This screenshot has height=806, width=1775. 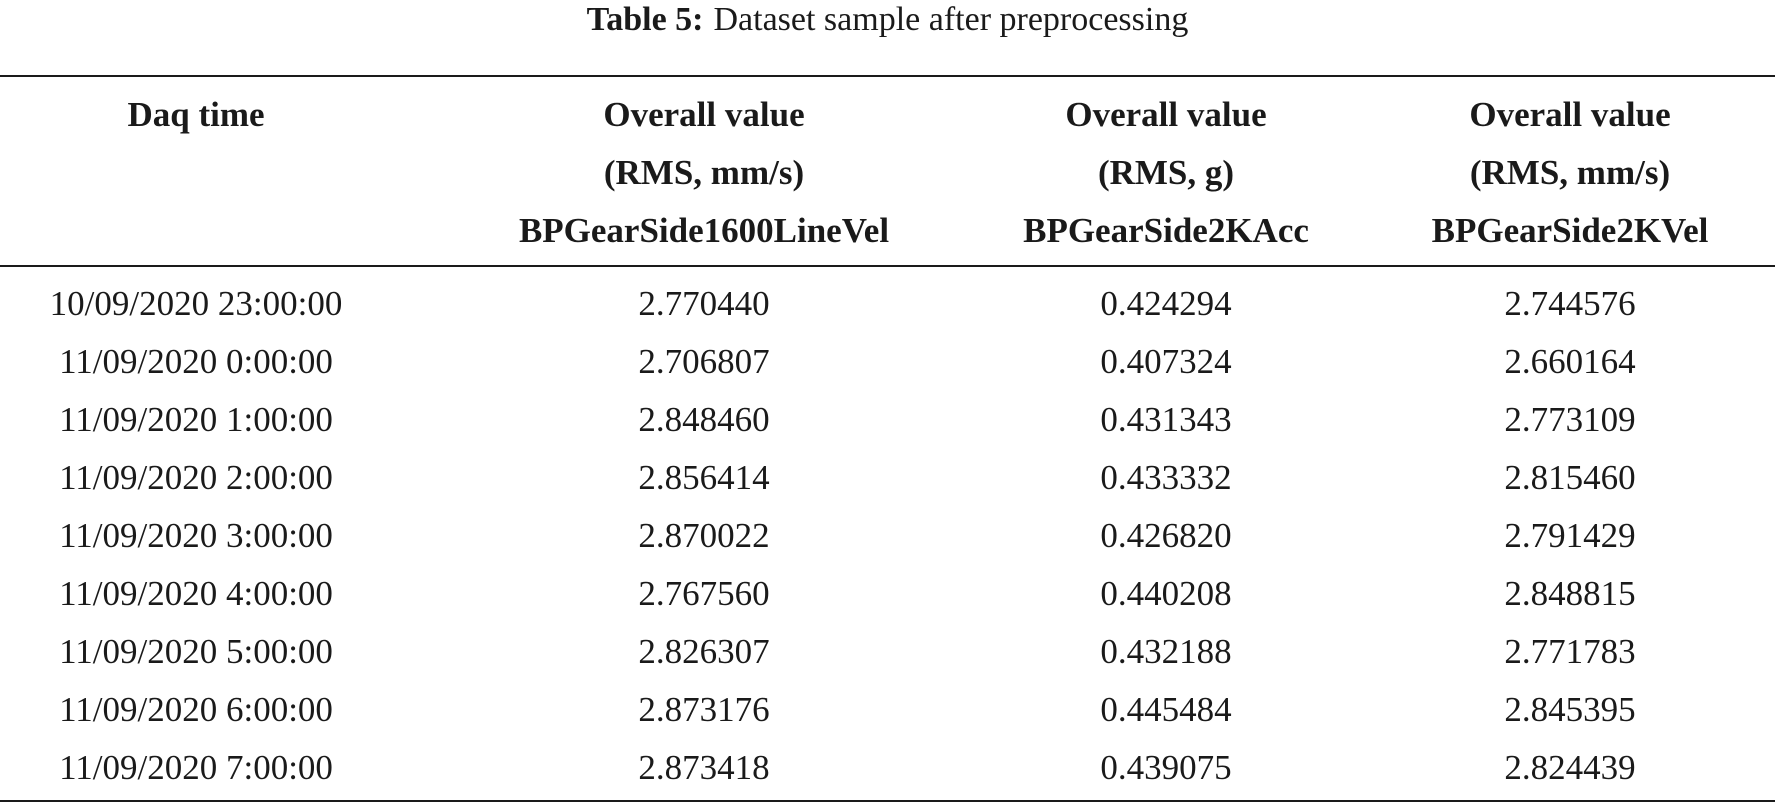 I want to click on table-cell: 11/09/2020 2:00:00, so click(x=196, y=477).